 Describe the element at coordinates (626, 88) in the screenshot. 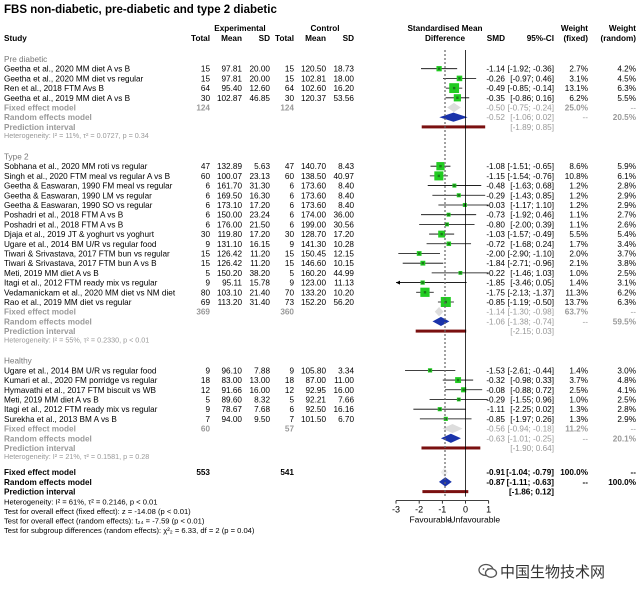

I see `weight-random: 6.3%` at that location.